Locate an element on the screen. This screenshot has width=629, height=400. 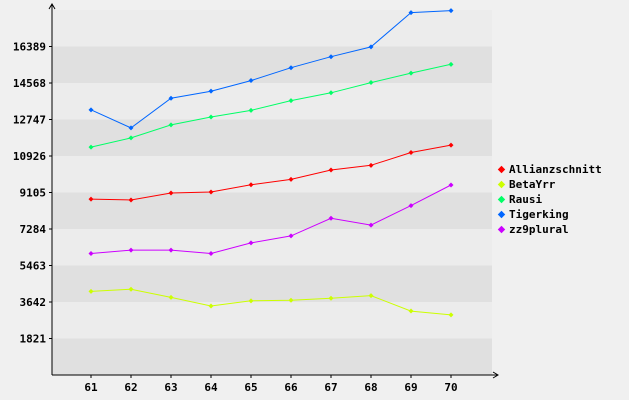
y-tick-label: 12747 is located at coordinates (29, 120).